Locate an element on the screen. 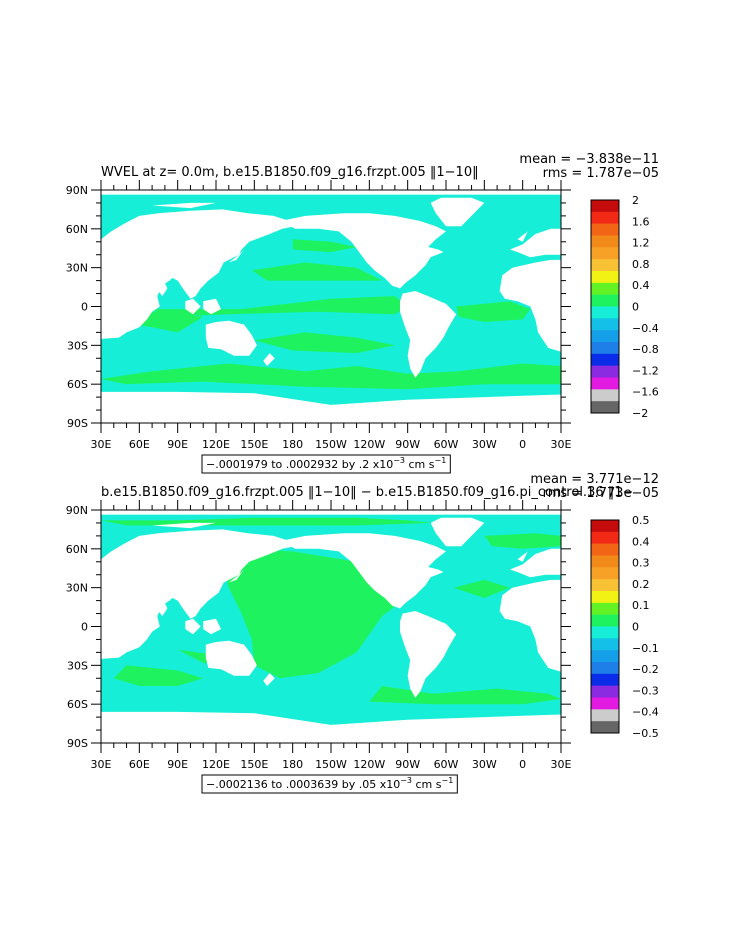 The height and width of the screenshot is (945, 733). x-tick-label: 60W is located at coordinates (446, 444).